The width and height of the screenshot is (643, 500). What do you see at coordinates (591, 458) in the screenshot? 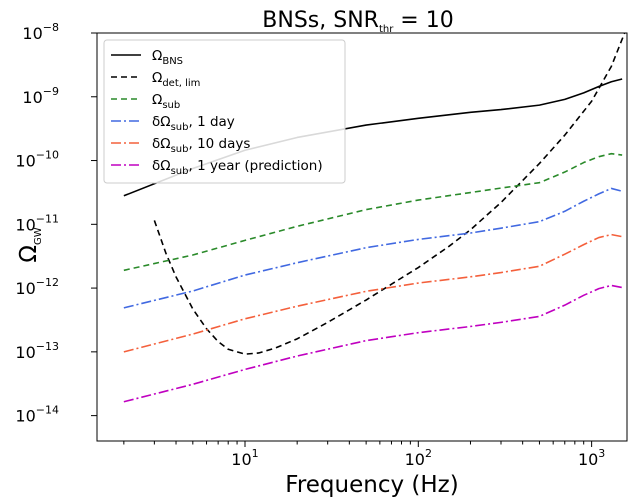
I see `x-tick-label-3: 10³` at bounding box center [591, 458].